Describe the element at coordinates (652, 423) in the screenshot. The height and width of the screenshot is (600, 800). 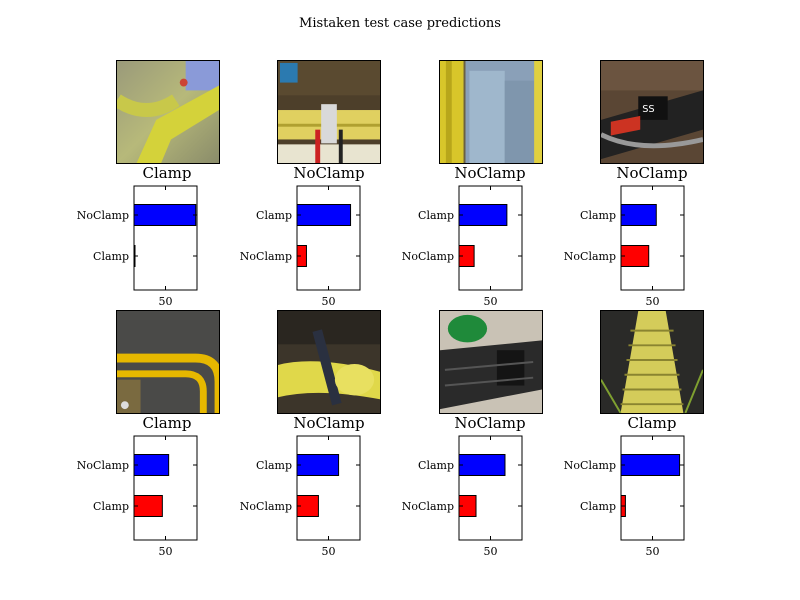
I see `true-label-8: Clamp` at that location.